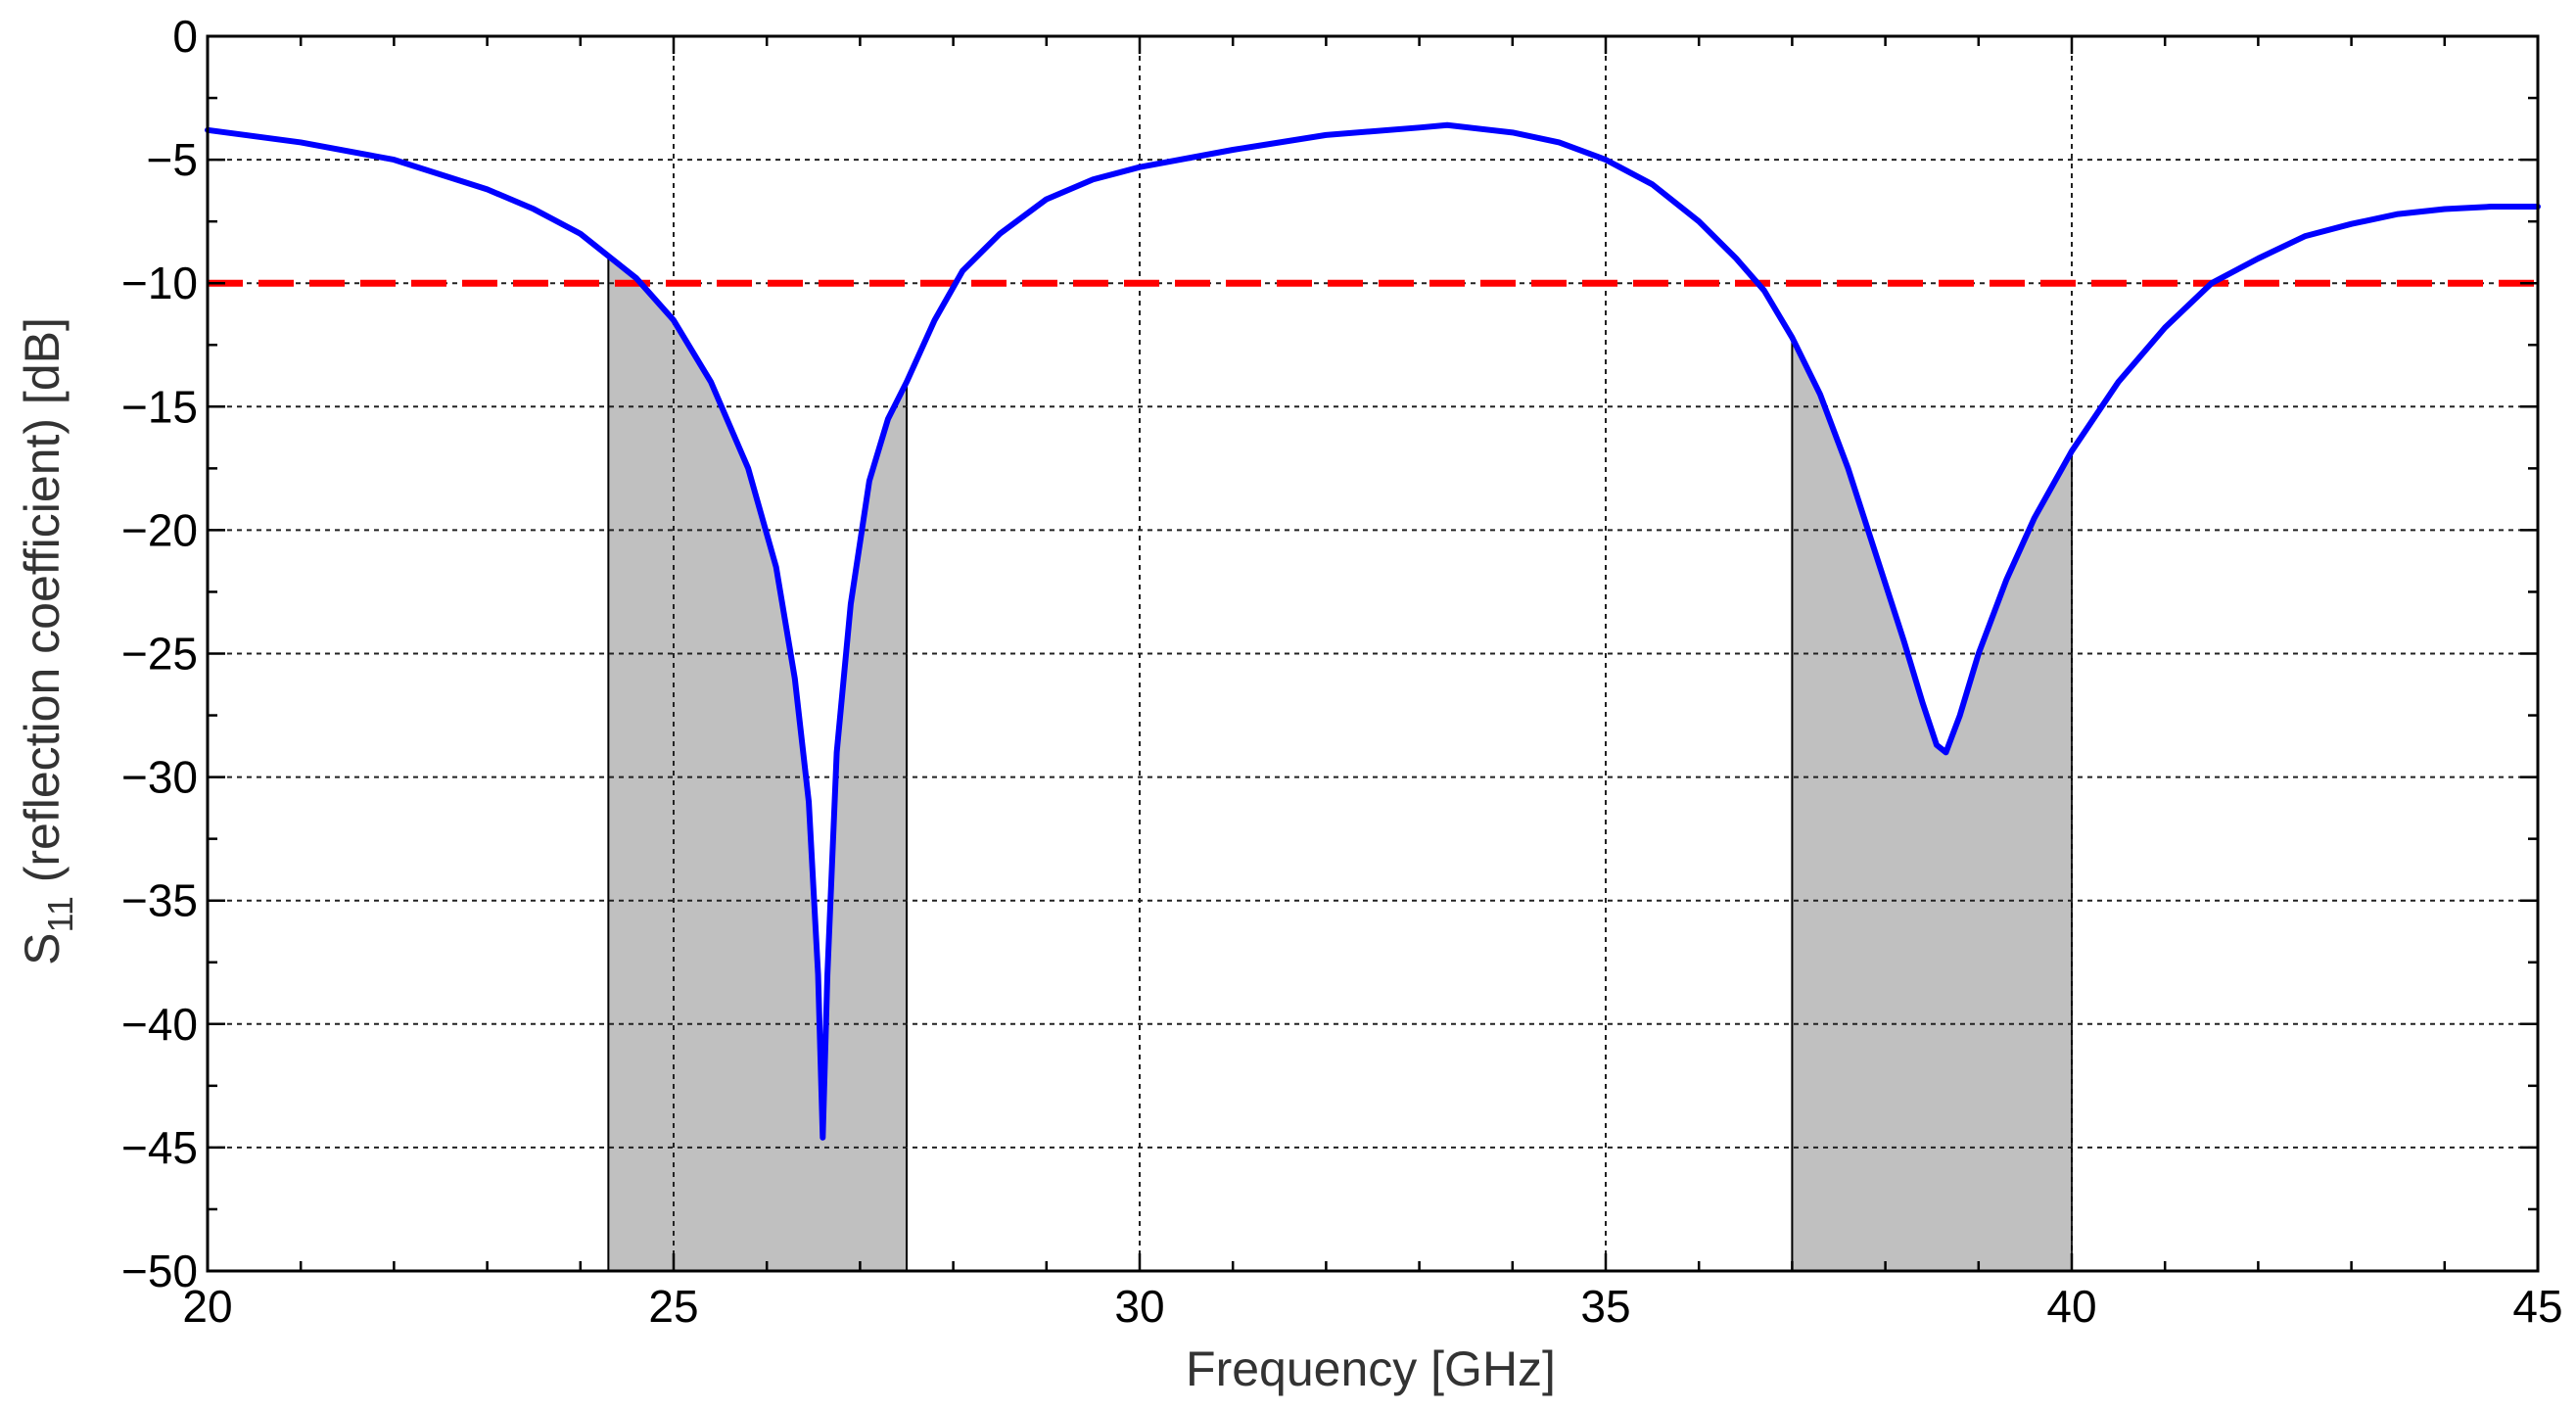  What do you see at coordinates (185, 36) in the screenshot?
I see `y-tick-label-0: 0` at bounding box center [185, 36].